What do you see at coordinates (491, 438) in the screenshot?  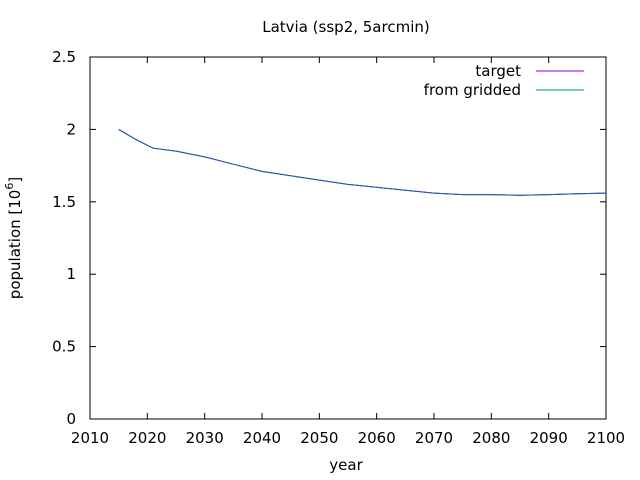 I see `x-tick-label: 2080` at bounding box center [491, 438].